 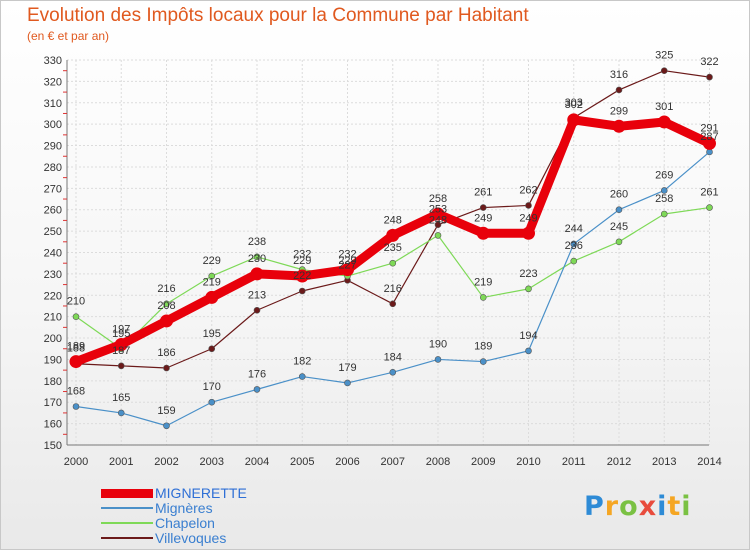 What do you see at coordinates (166, 353) in the screenshot?
I see `data-label: 186` at bounding box center [166, 353].